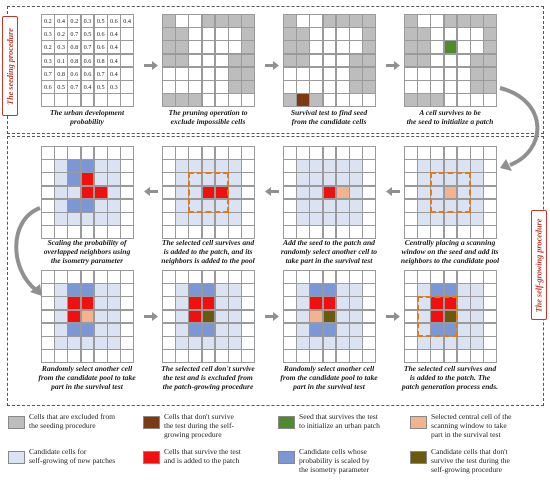  Describe the element at coordinates (539, 265) in the screenshot. I see `growing-procedure-label: The self-growing procedure` at that location.